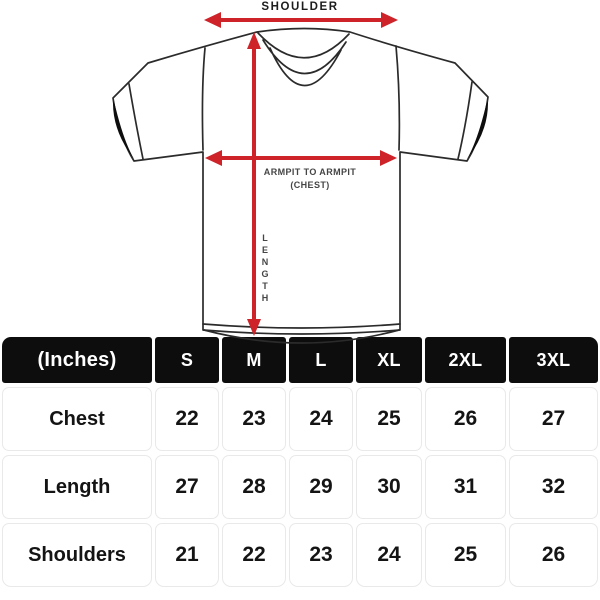 The width and height of the screenshot is (600, 600). What do you see at coordinates (465, 360) in the screenshot?
I see `header-size-2xl: 2XL` at bounding box center [465, 360].